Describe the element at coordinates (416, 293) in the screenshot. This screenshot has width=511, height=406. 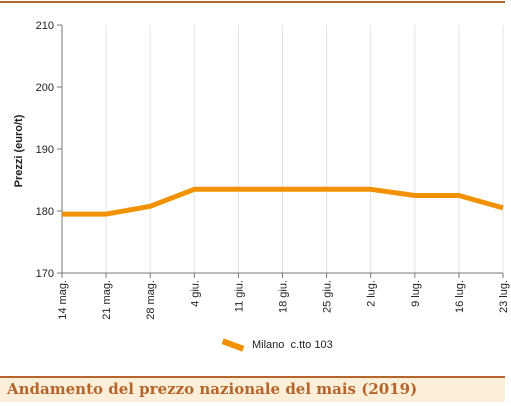
I see `x-tick-label-8: 9 lug.` at that location.